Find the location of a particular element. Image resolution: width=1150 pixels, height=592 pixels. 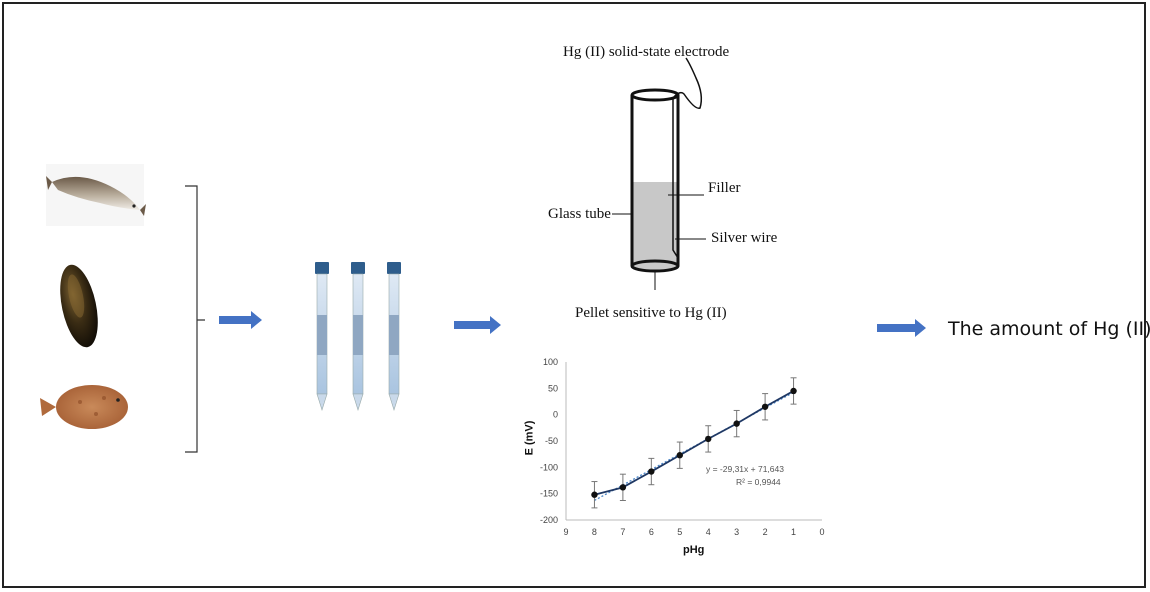

flatfish-icon is located at coordinates (84, 407).